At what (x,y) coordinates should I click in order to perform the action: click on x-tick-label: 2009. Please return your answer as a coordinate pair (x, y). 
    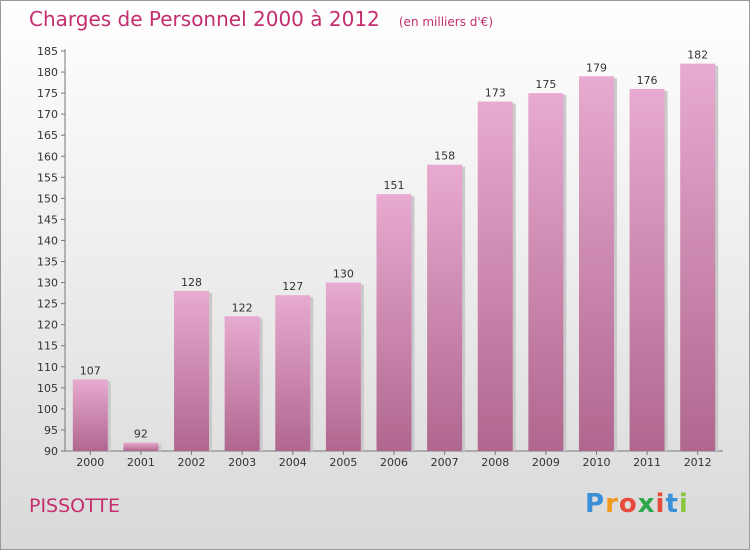
    Looking at the image, I should click on (546, 462).